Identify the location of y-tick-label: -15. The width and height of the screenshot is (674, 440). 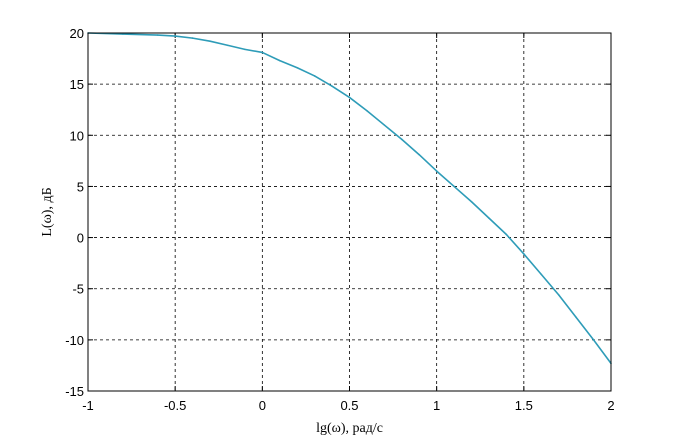
(74, 391).